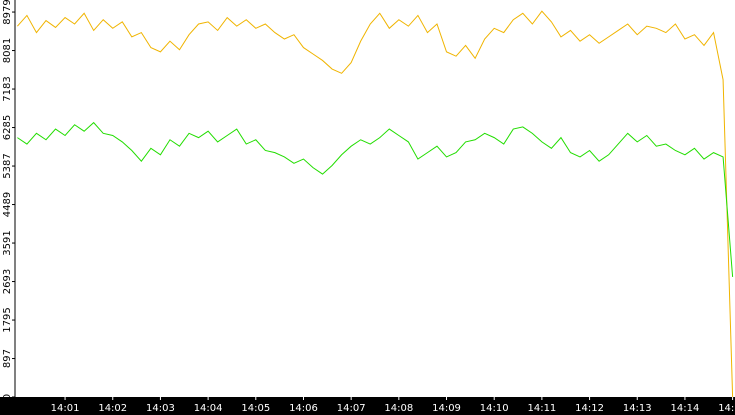 The height and width of the screenshot is (415, 735). Describe the element at coordinates (446, 408) in the screenshot. I see `x-tick-label: 14:09` at that location.